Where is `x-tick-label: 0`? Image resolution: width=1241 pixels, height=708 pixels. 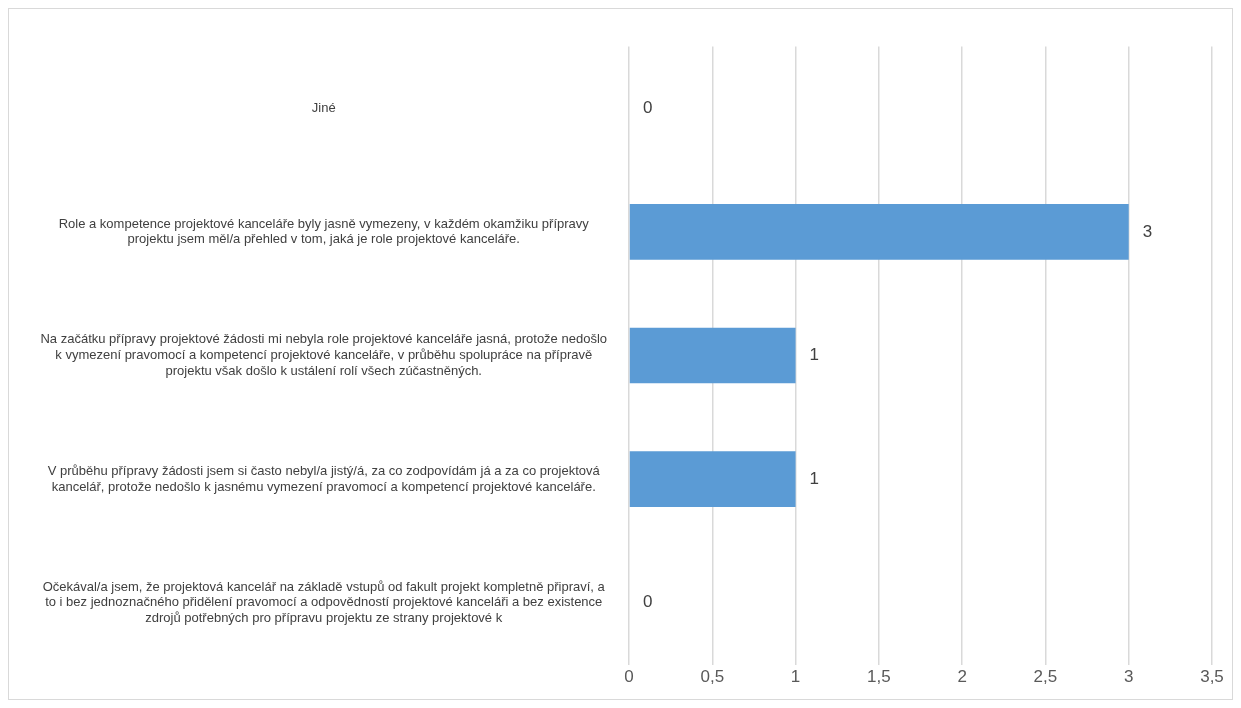
x-tick-label: 0 is located at coordinates (629, 677).